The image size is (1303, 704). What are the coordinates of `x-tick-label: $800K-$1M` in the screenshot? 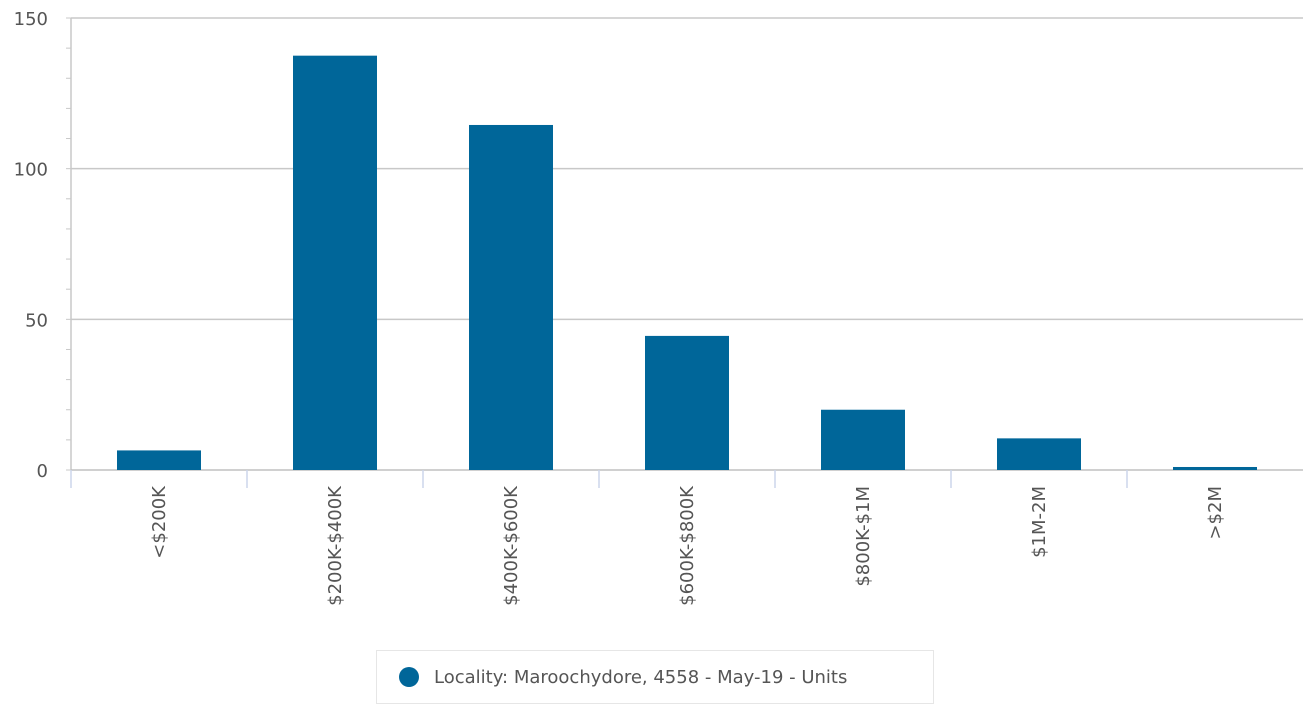 It's located at (863, 536).